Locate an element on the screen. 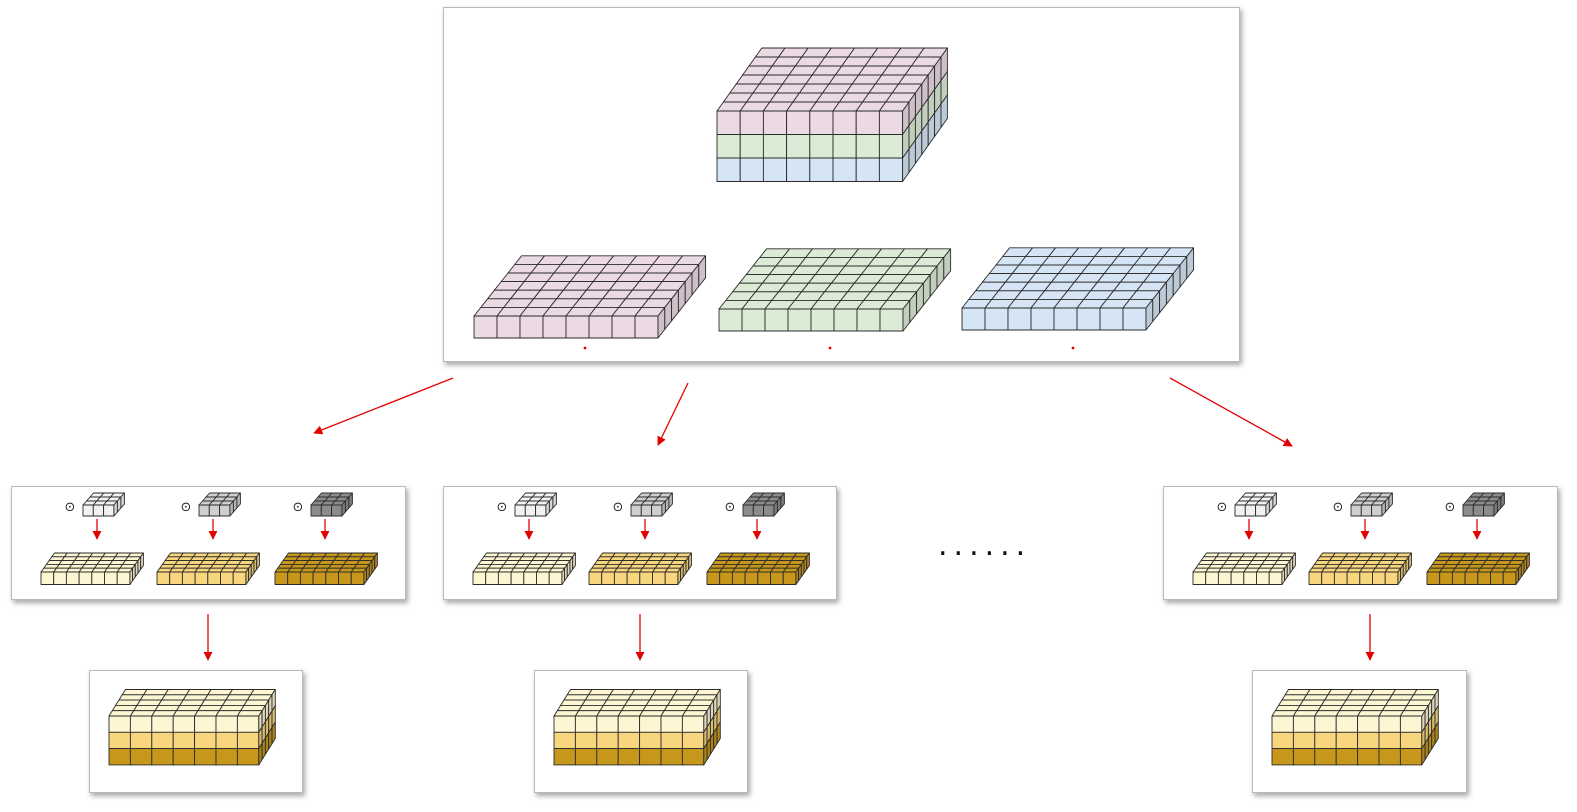  output-volume-1-side-cell is located at coordinates (273, 733).